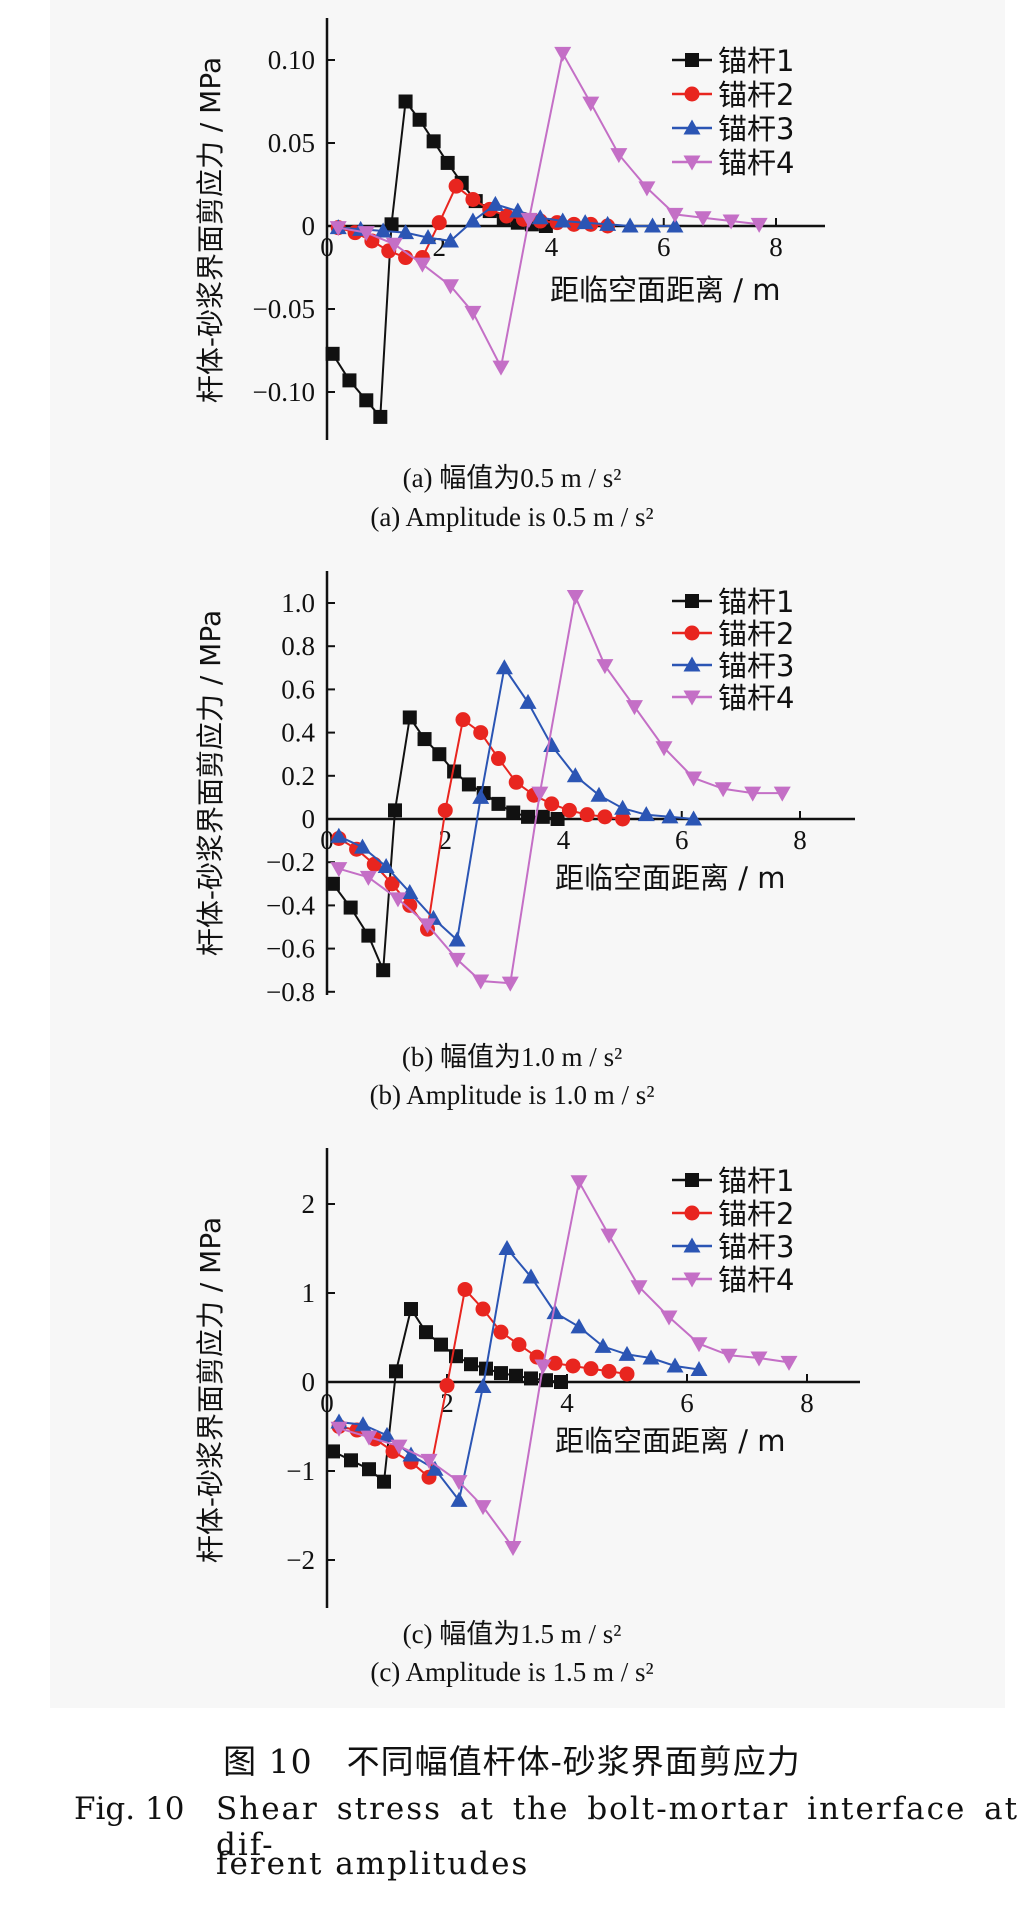 Image resolution: width=1024 pixels, height=1916 pixels. I want to click on chart1-y-tick-label: −0.10, so click(284, 392).